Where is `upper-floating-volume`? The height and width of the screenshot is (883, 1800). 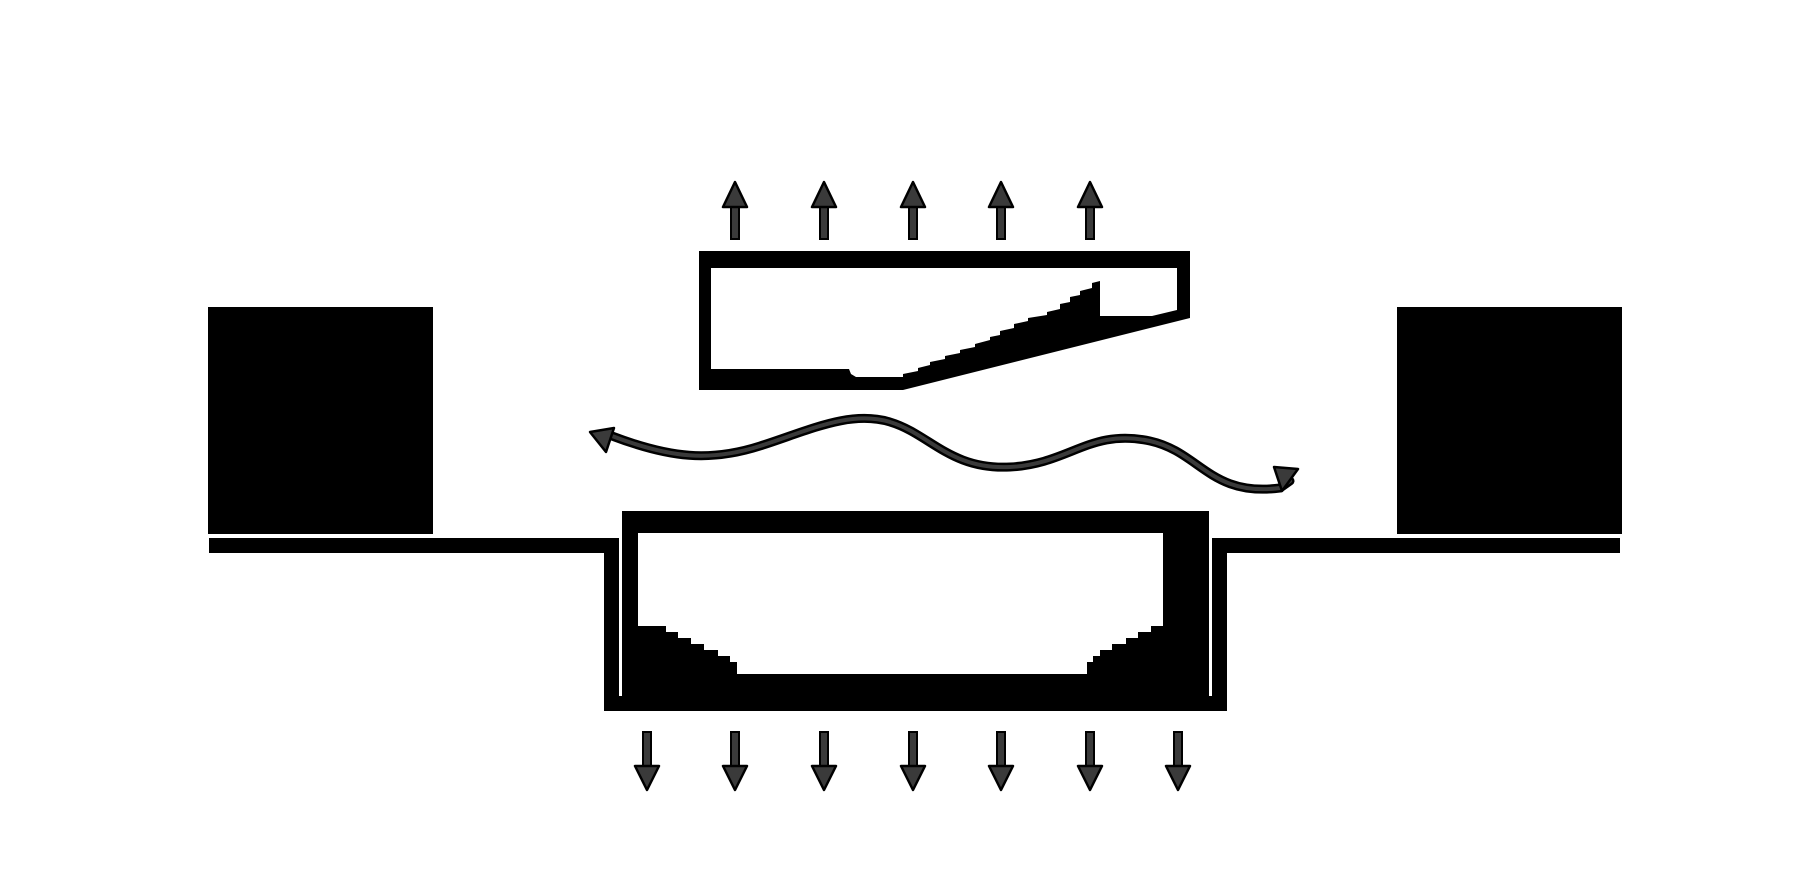
upper-floating-volume is located at coordinates (944, 320).